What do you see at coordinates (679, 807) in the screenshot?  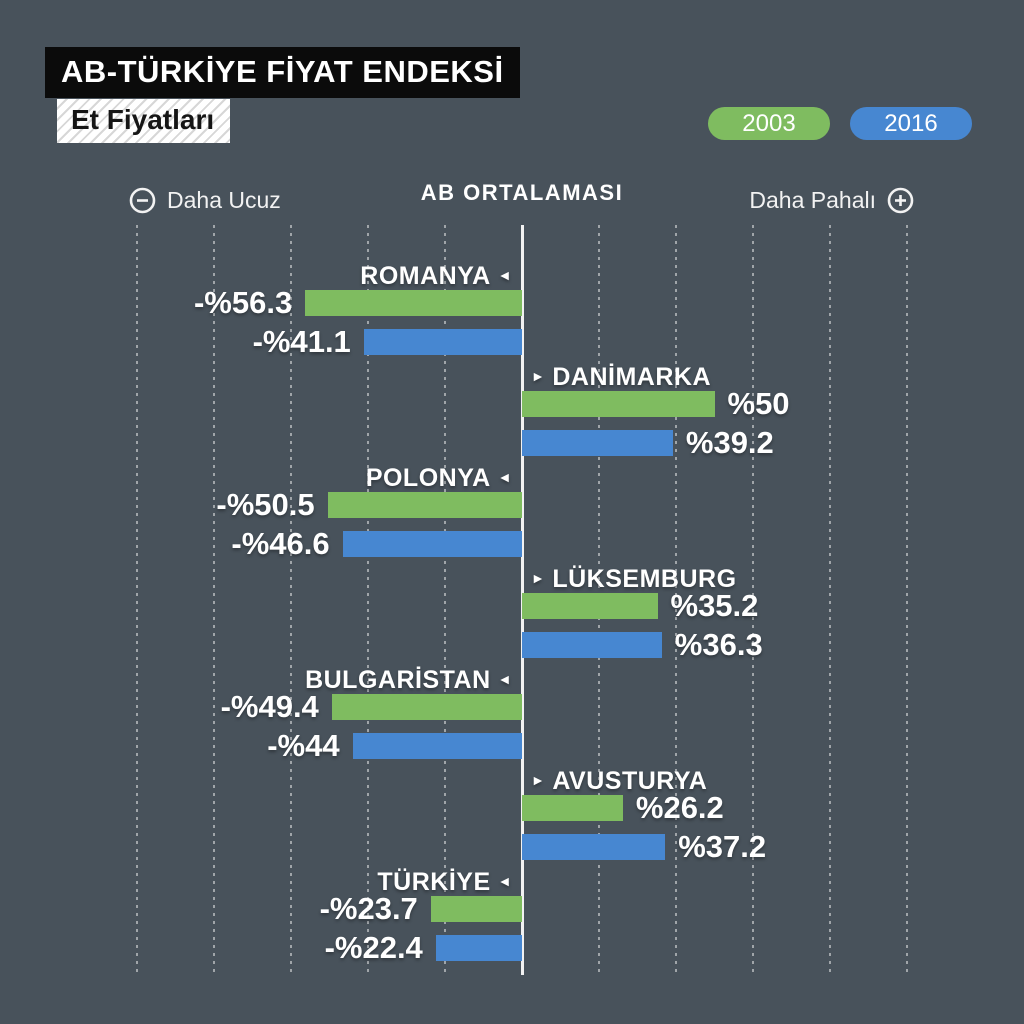 I see `value-label-2003: %26.2` at bounding box center [679, 807].